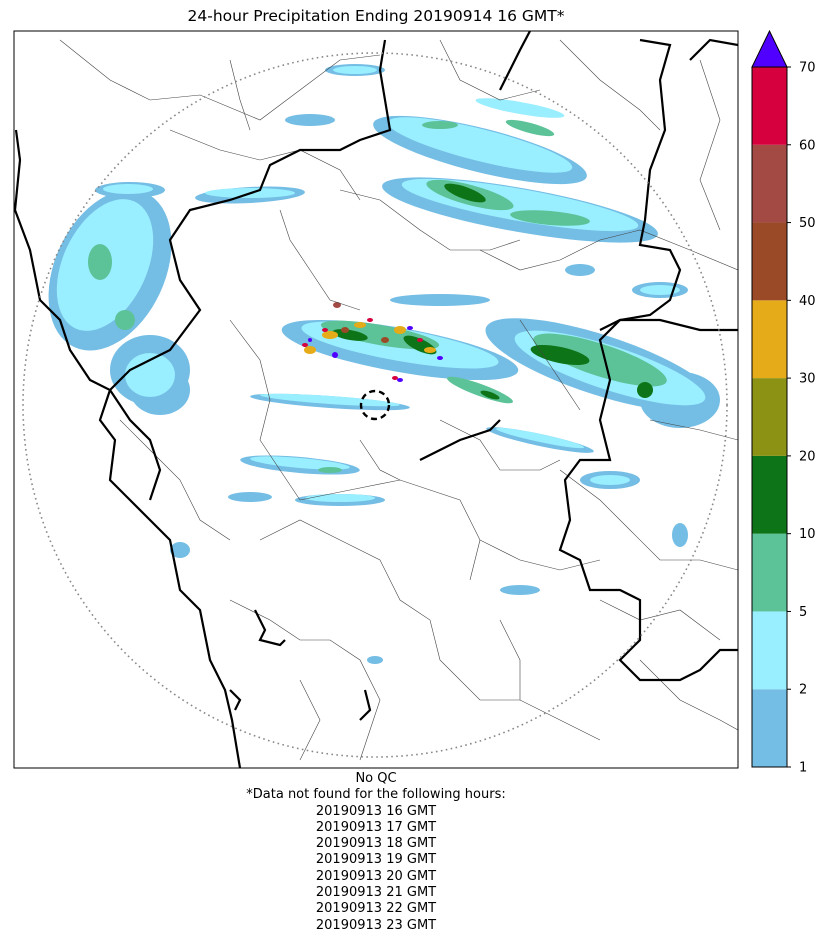 The image size is (825, 943). I want to click on colorbar-extend-arrow, so click(769, 48).